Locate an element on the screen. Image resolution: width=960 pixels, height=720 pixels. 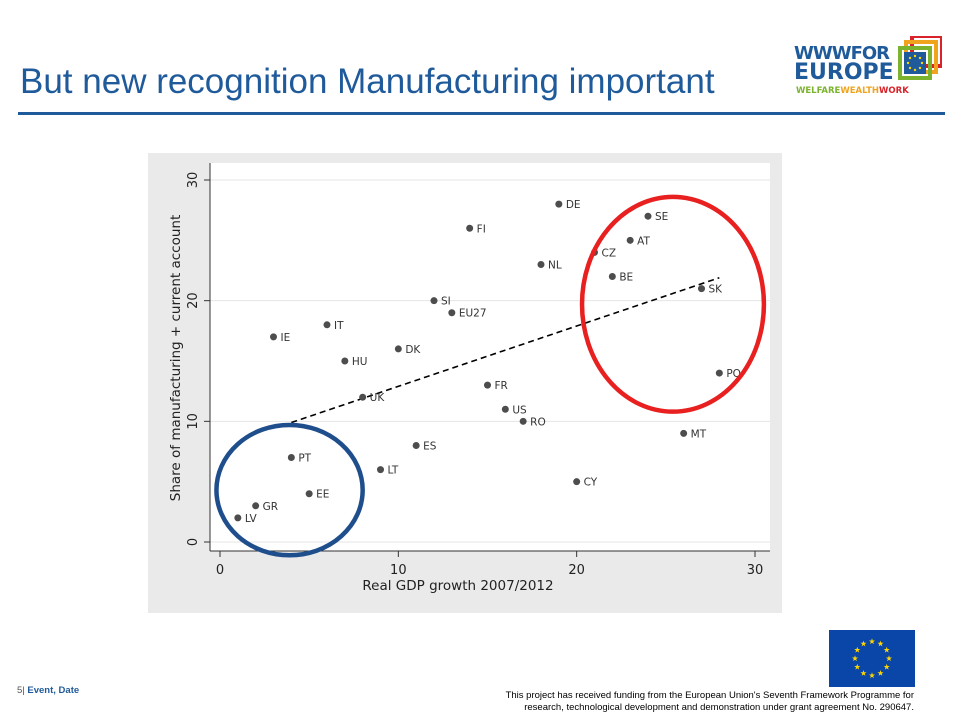
point-label-fi: FI is located at coordinates (481, 229).